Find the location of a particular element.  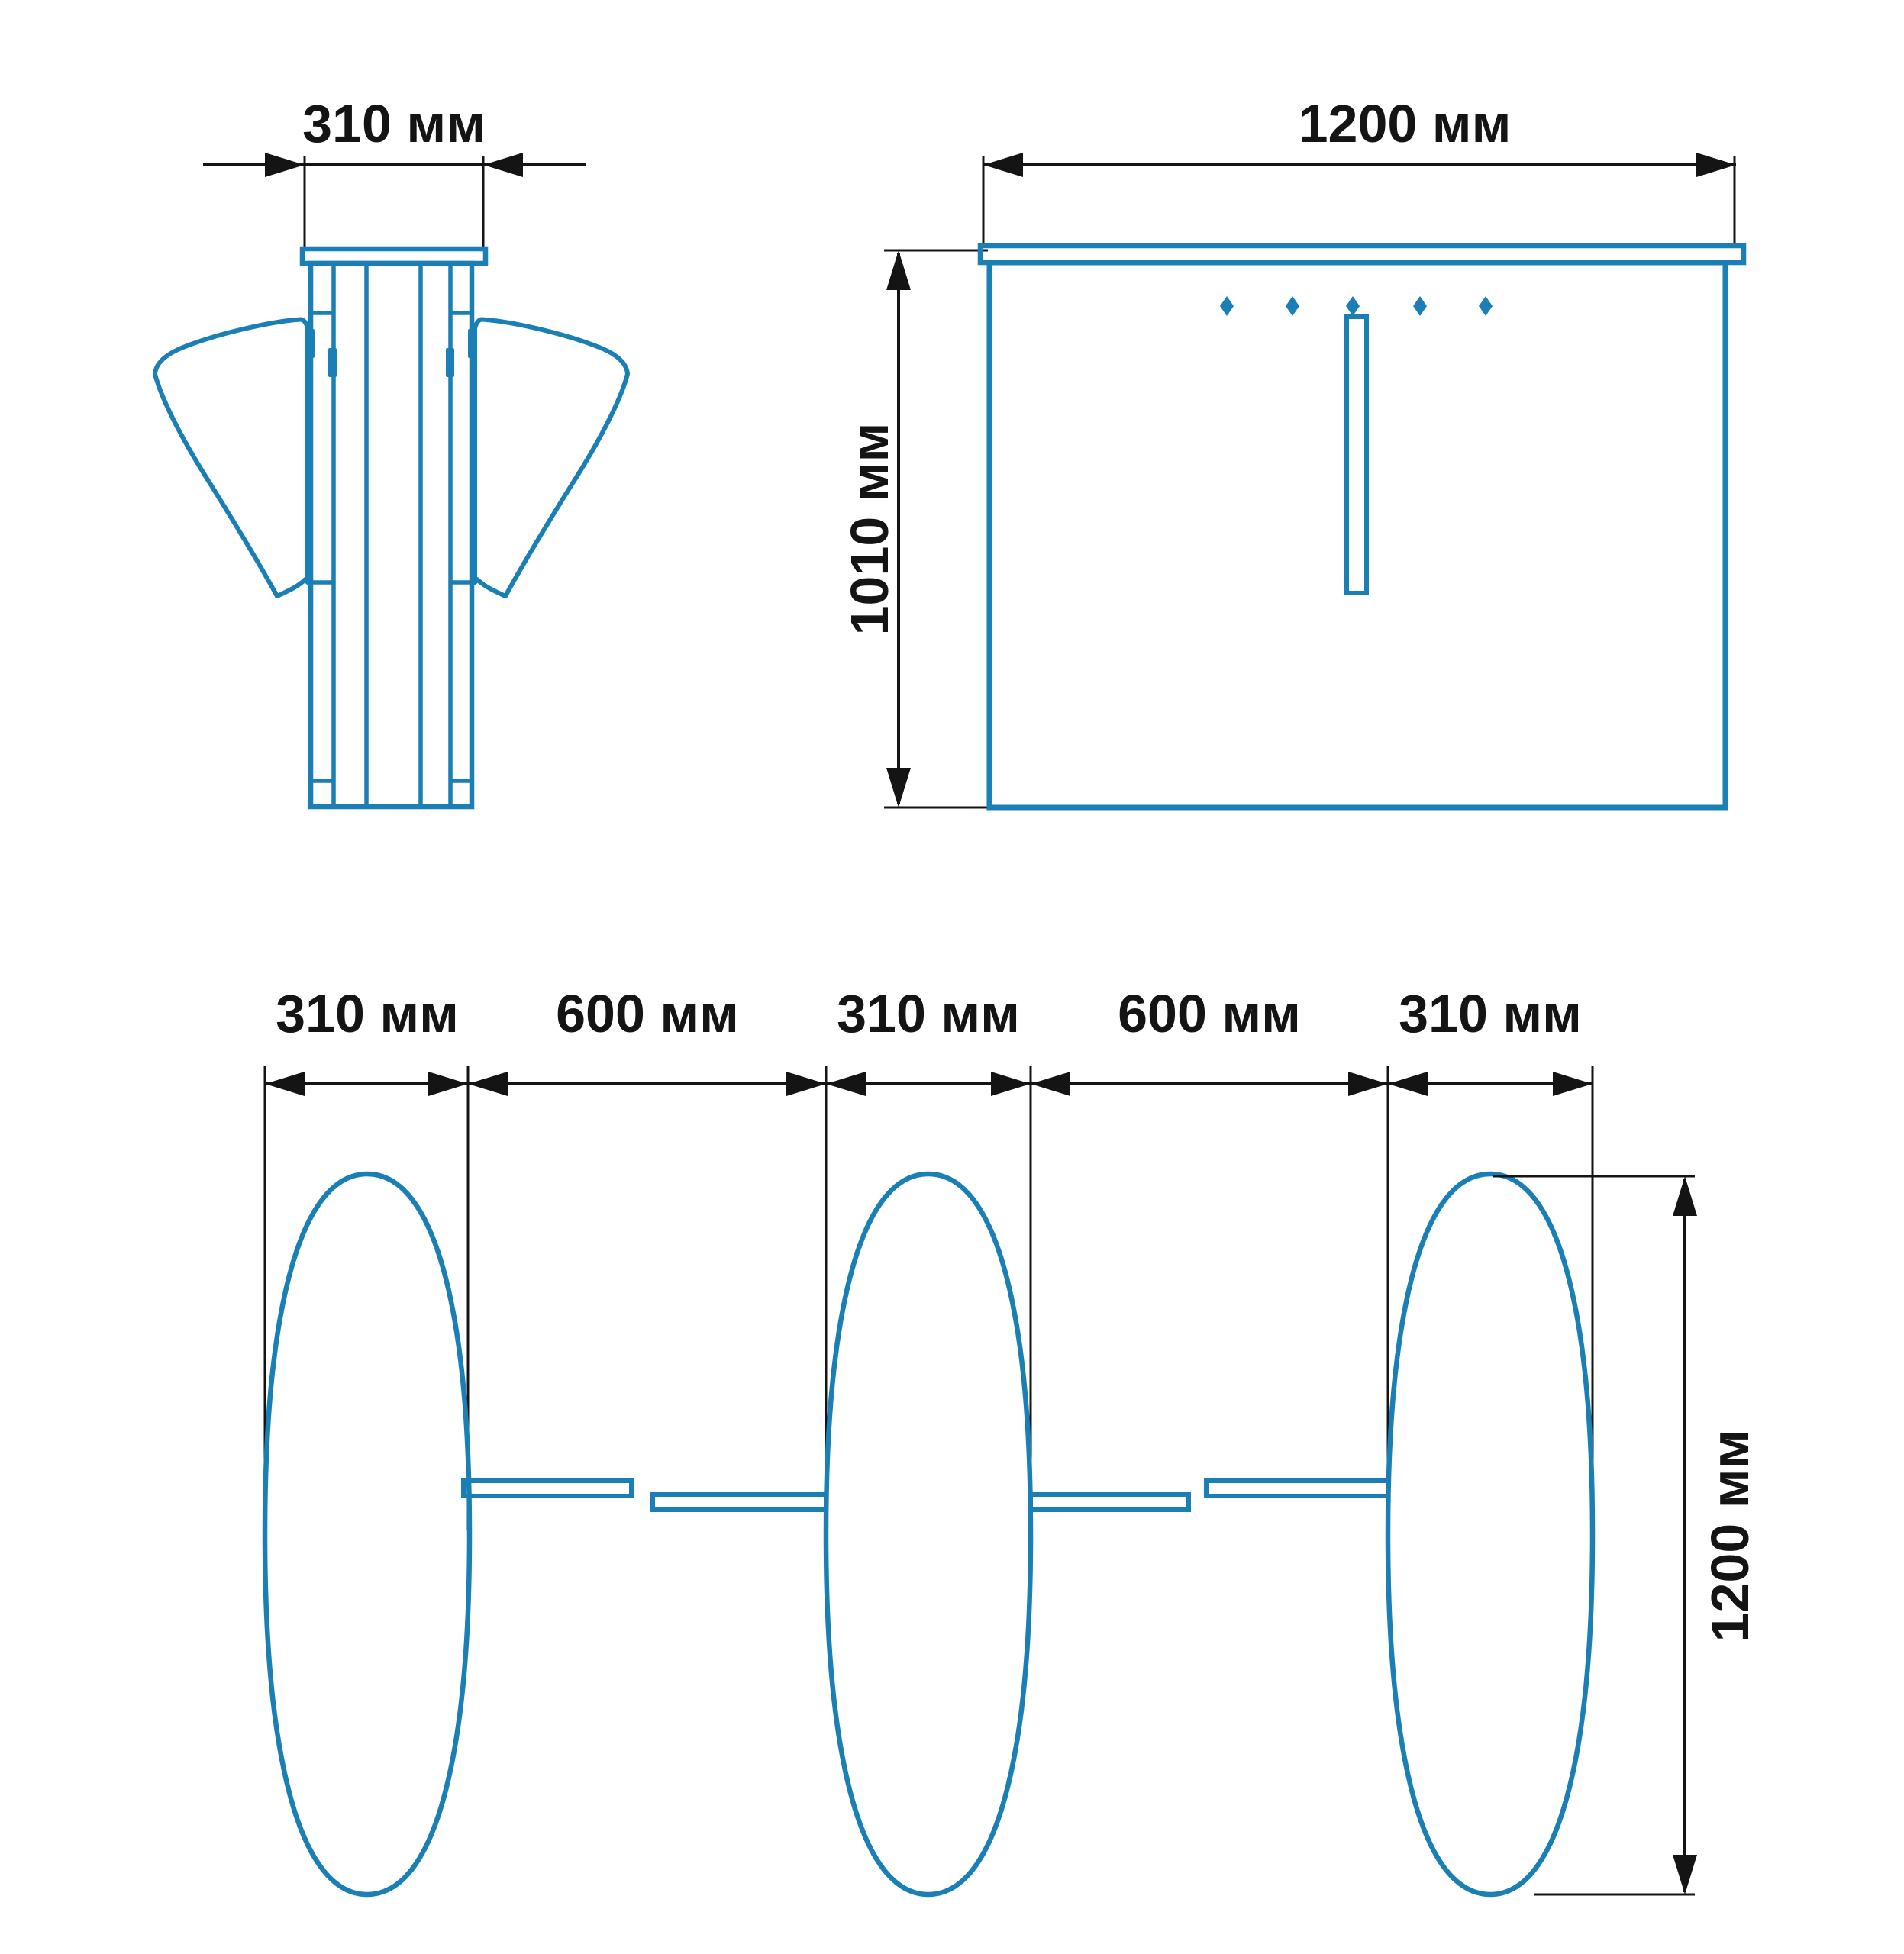

side-length-dimension: 1200 мм is located at coordinates (1359, 170).